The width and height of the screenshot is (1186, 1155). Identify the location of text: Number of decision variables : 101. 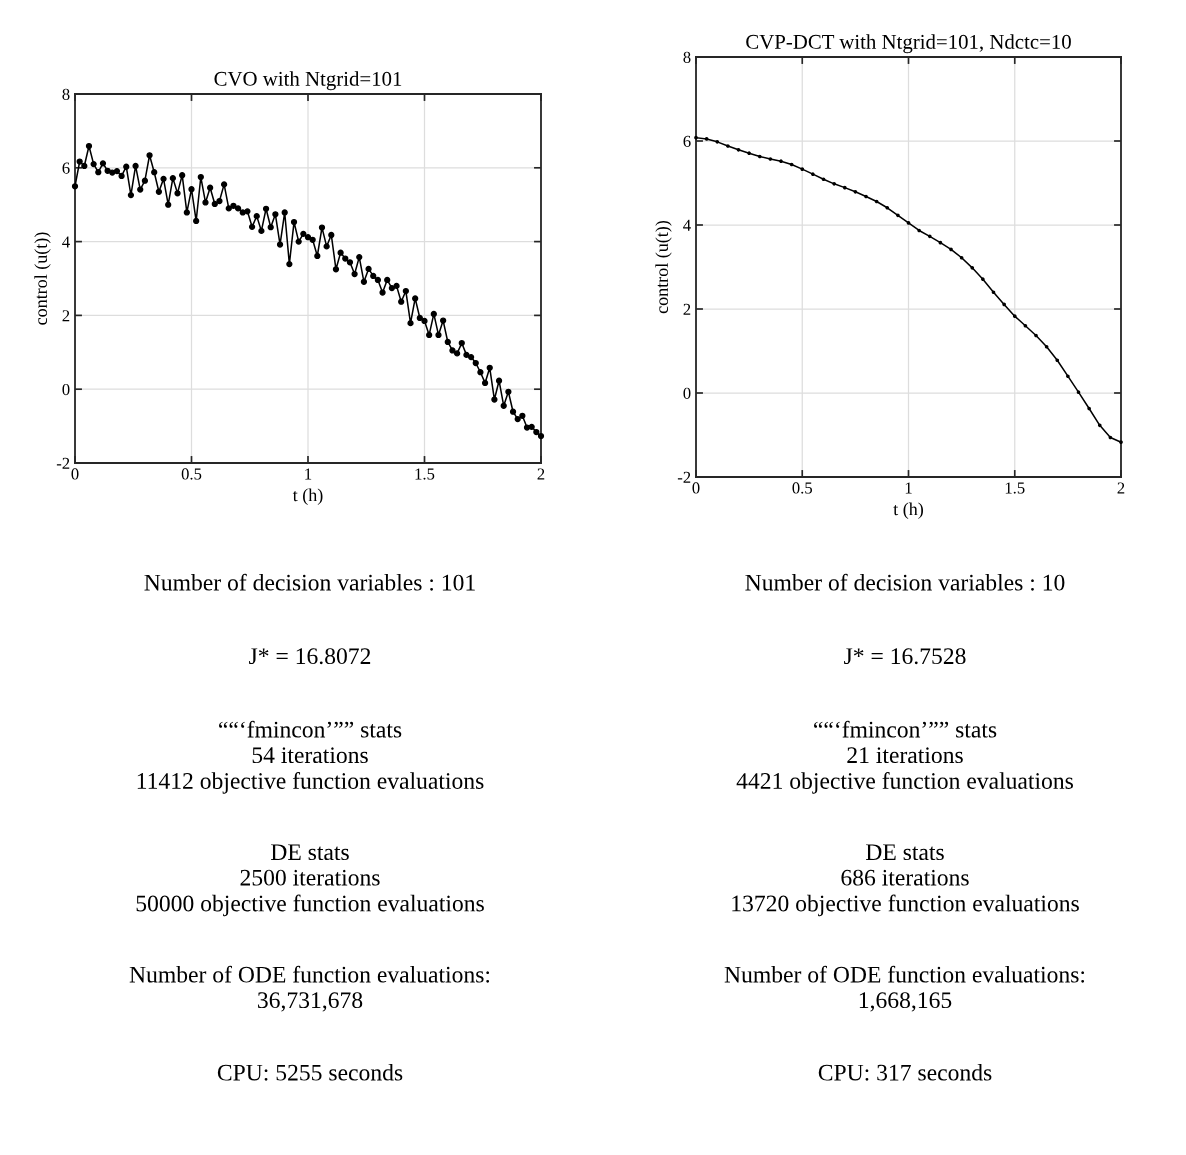
(309, 582).